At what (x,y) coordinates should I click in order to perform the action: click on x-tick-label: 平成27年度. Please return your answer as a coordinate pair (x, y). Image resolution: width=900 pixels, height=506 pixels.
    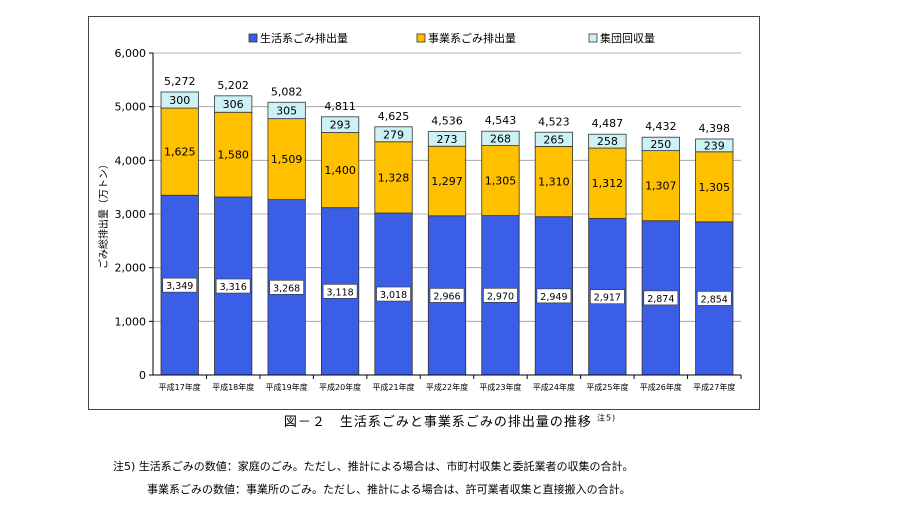
    Looking at the image, I should click on (714, 387).